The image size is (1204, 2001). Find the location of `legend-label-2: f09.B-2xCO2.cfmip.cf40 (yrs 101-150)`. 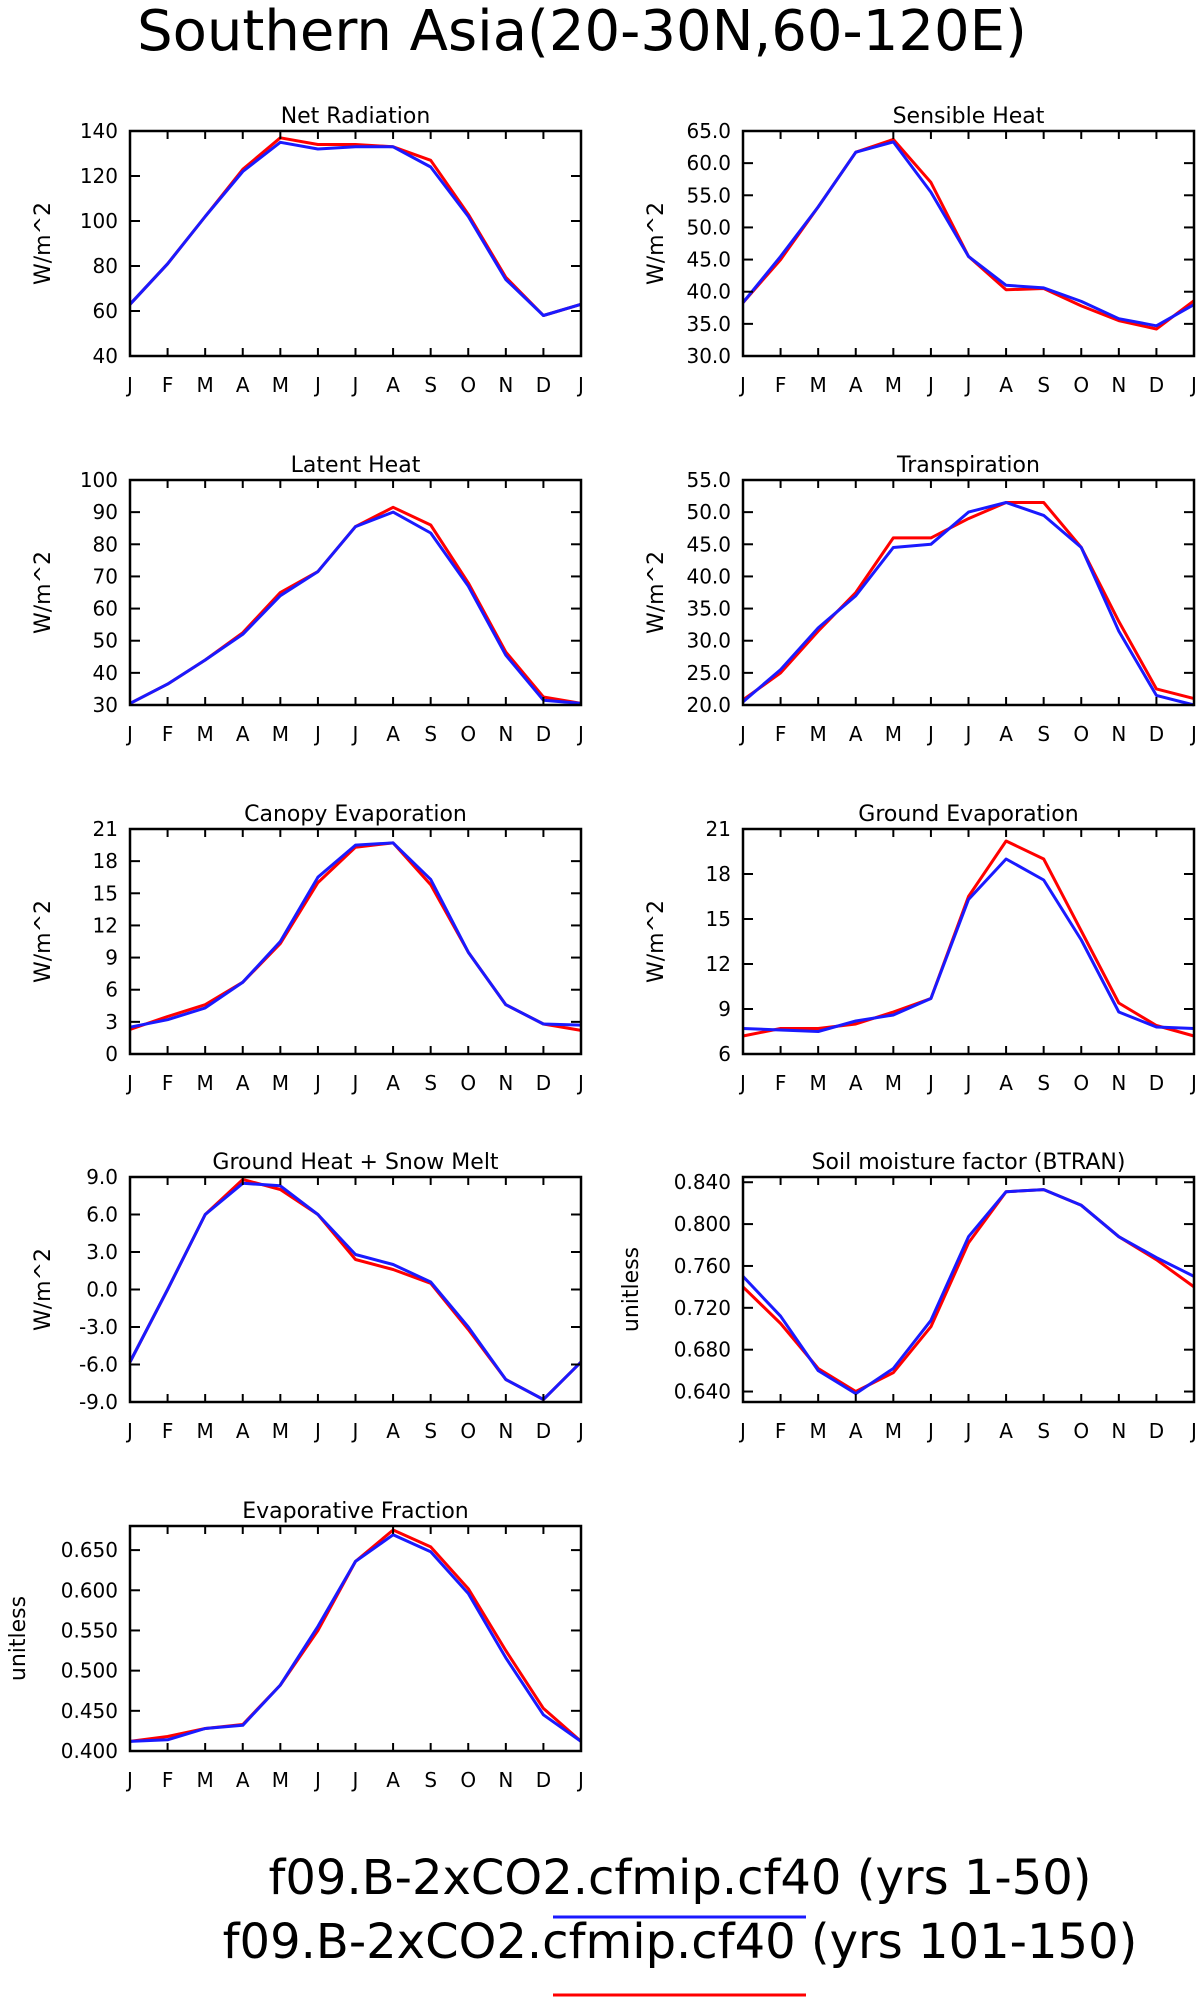

legend-label-2: f09.B-2xCO2.cfmip.cf40 (yrs 101-150) is located at coordinates (680, 1942).